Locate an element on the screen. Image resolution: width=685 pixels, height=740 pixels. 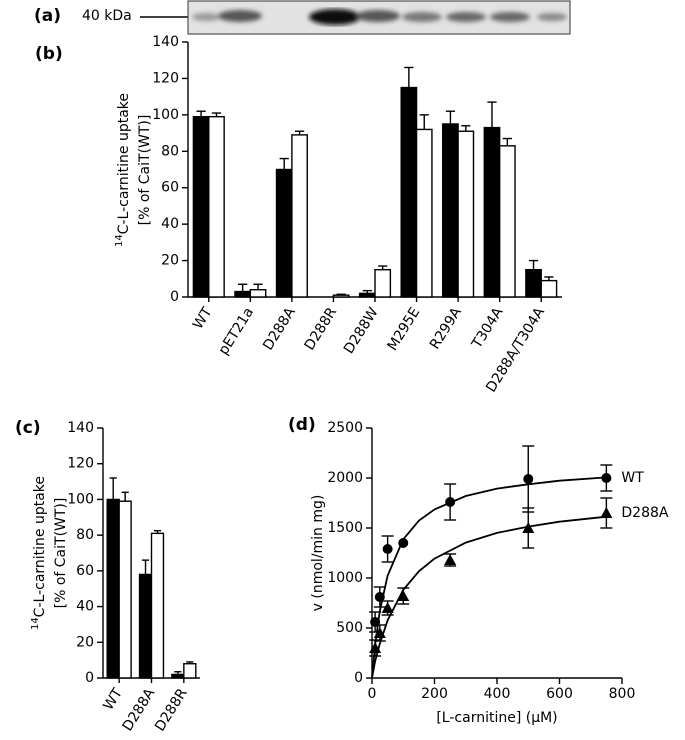
series-label: D288A is located at coordinates (645, 513).